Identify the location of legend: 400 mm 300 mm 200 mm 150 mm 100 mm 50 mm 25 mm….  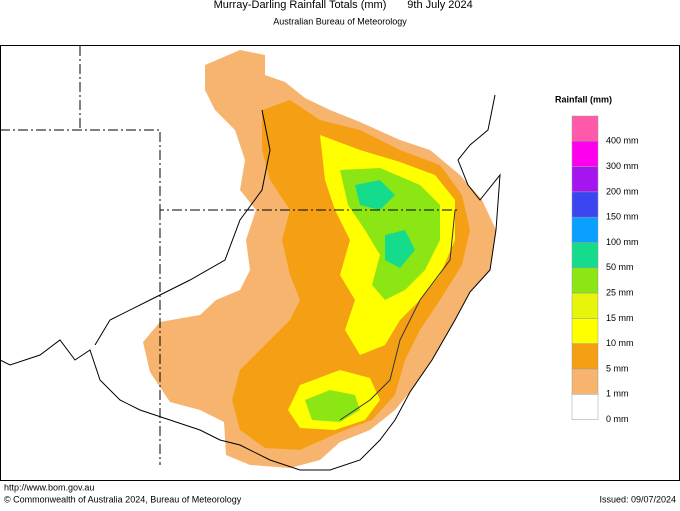
(605, 269).